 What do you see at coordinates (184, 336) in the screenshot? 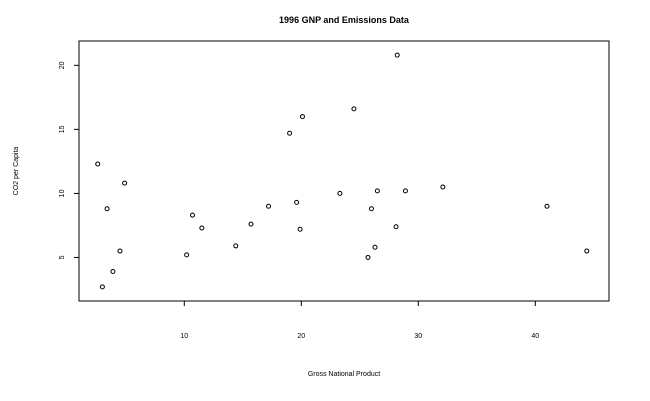
I see `x-tick-label: 10` at bounding box center [184, 336].